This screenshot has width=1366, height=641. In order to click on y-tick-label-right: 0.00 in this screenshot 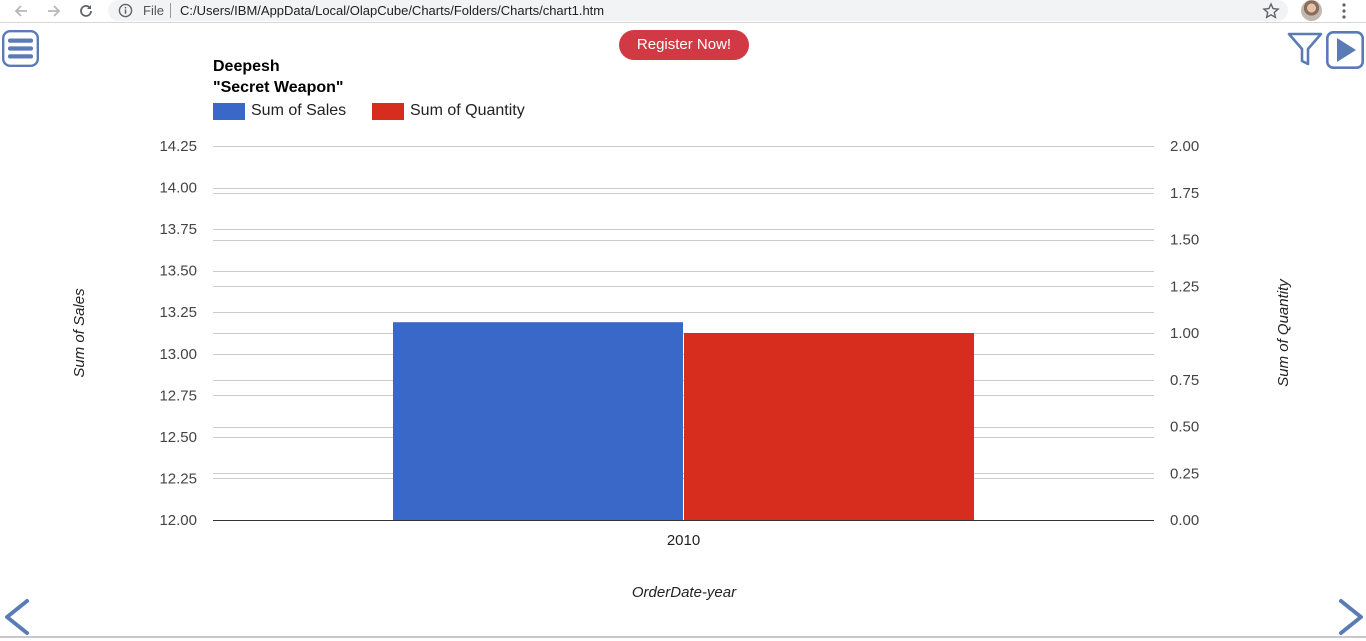, I will do `click(1184, 520)`.